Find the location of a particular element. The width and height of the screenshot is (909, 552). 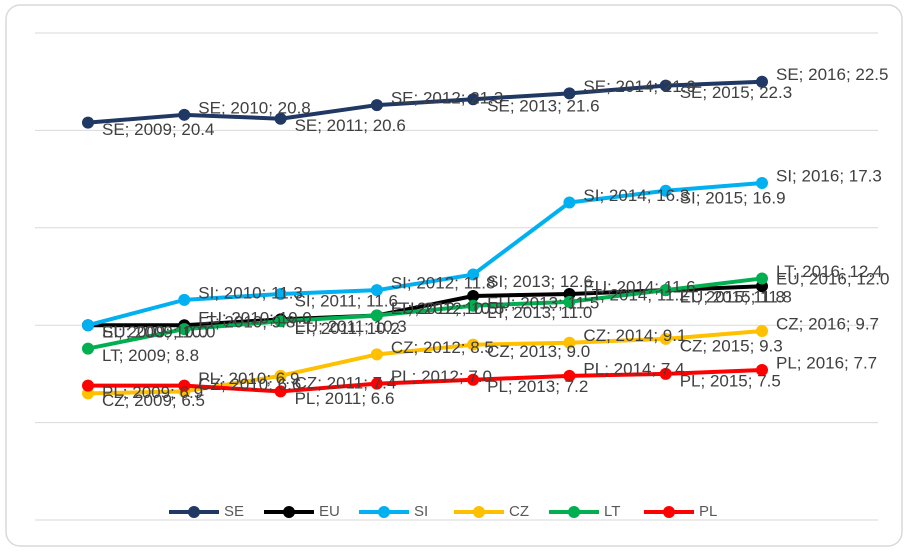

data-label: SE; 2012; 21.3 is located at coordinates (447, 98).